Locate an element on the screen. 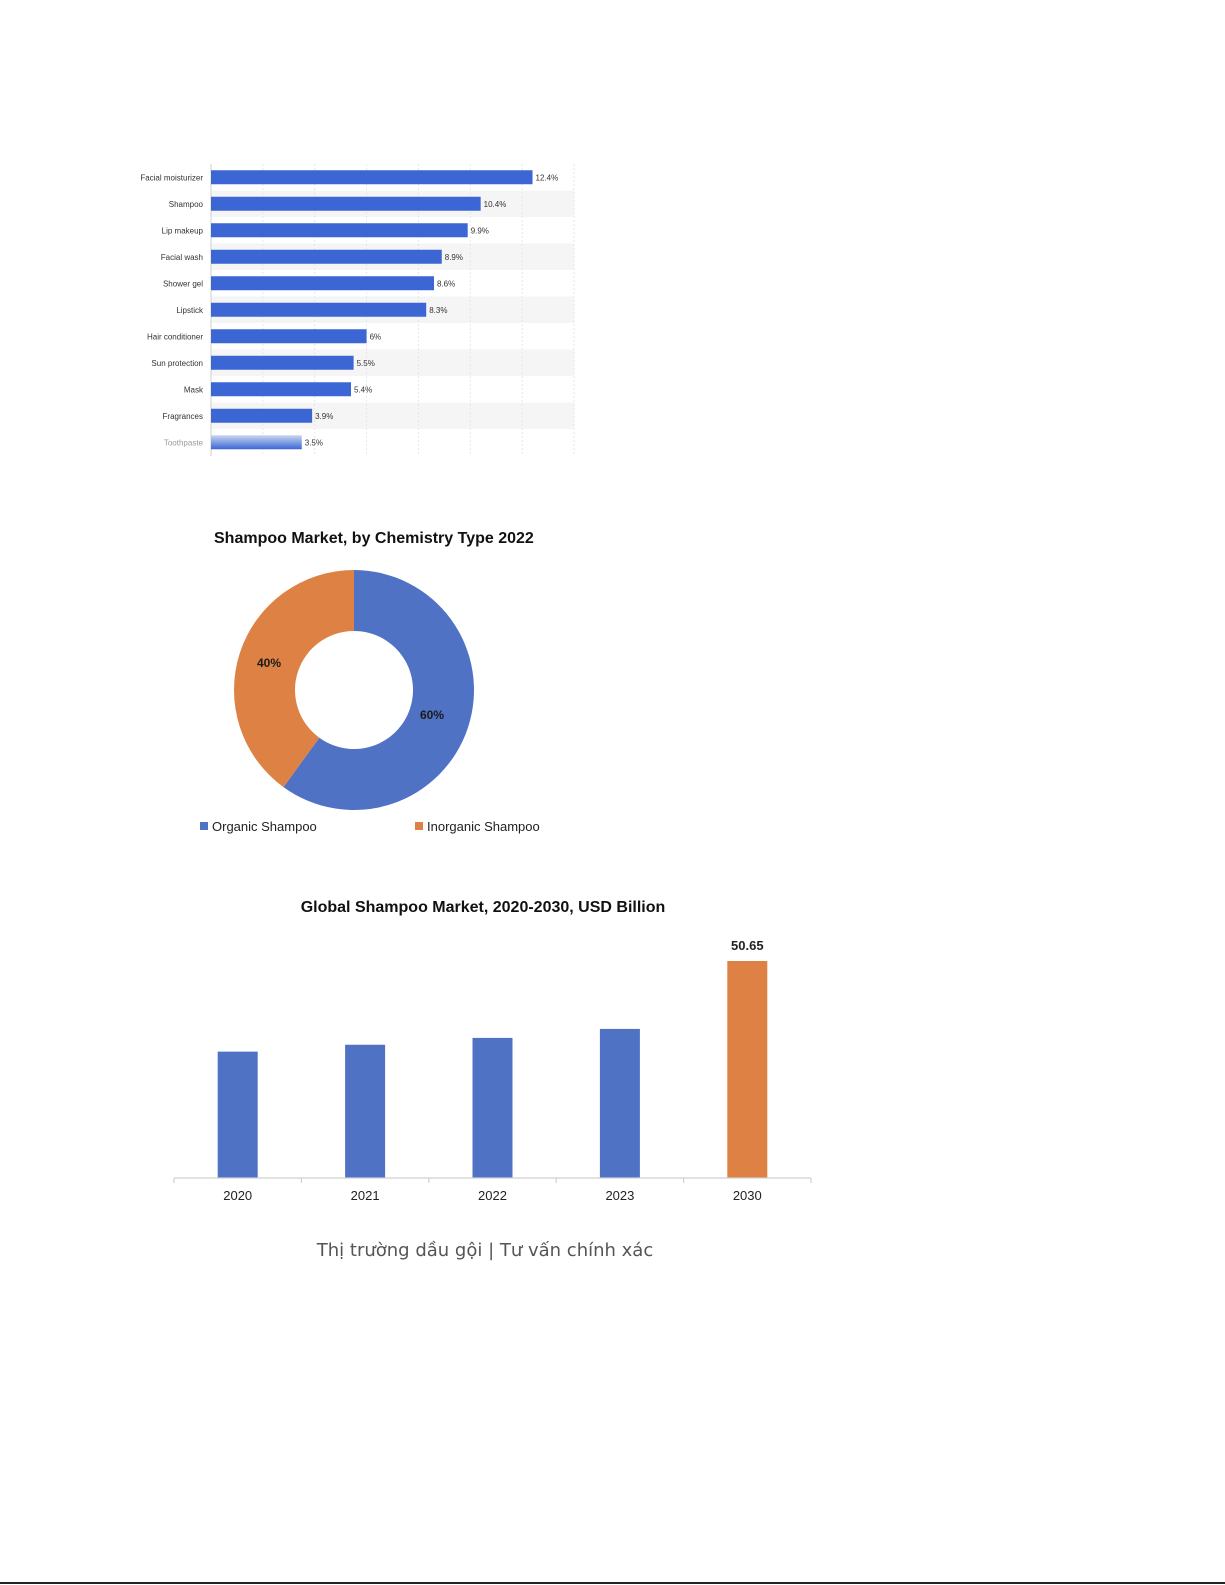  value-label: 3.9% is located at coordinates (324, 416).